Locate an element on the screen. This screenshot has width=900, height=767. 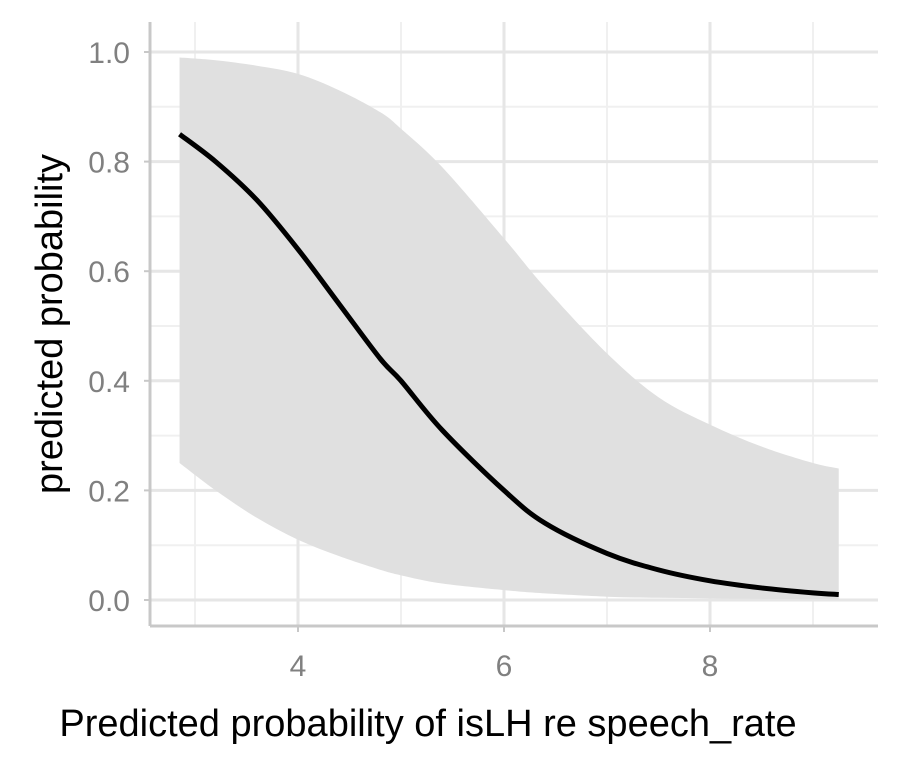
x-tick-label: 6 is located at coordinates (504, 666).